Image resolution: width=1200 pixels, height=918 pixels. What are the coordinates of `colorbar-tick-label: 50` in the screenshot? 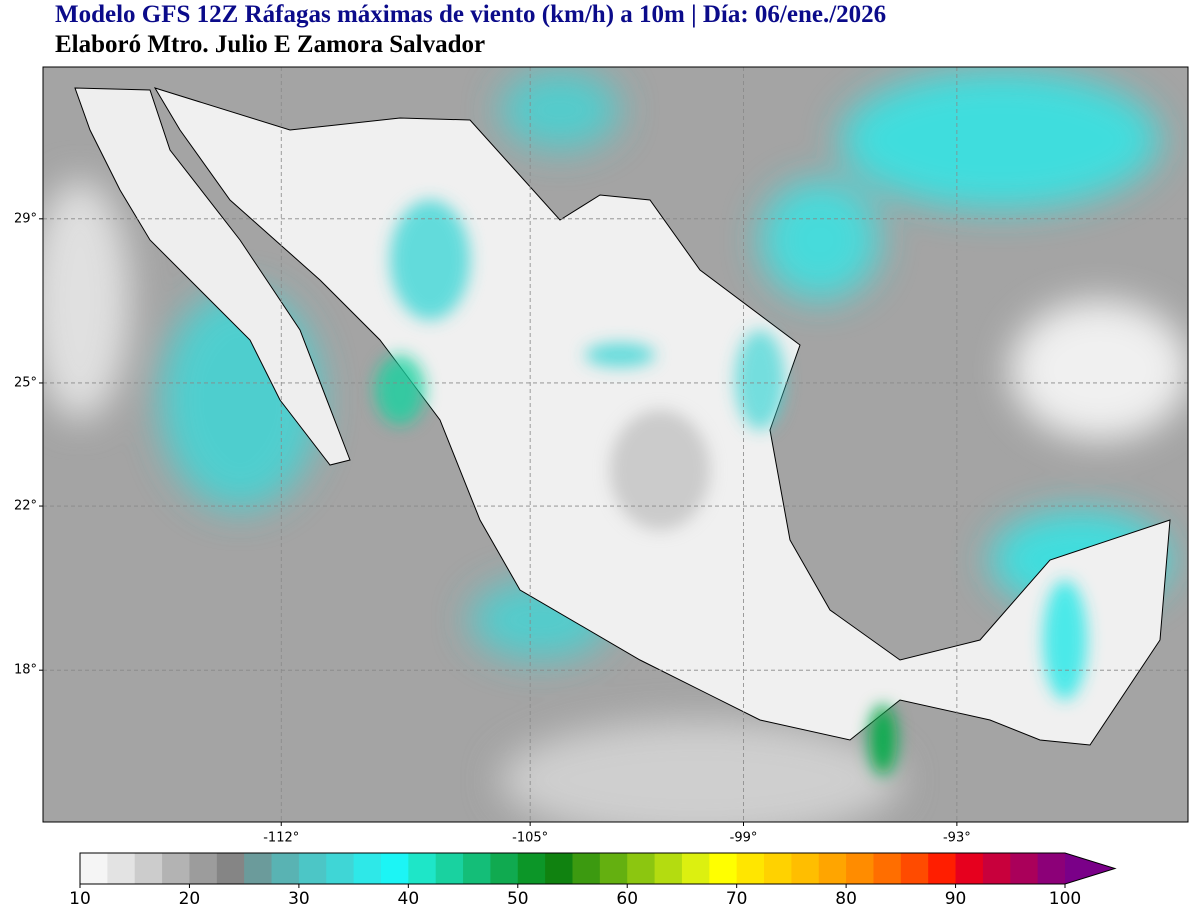 It's located at (518, 899).